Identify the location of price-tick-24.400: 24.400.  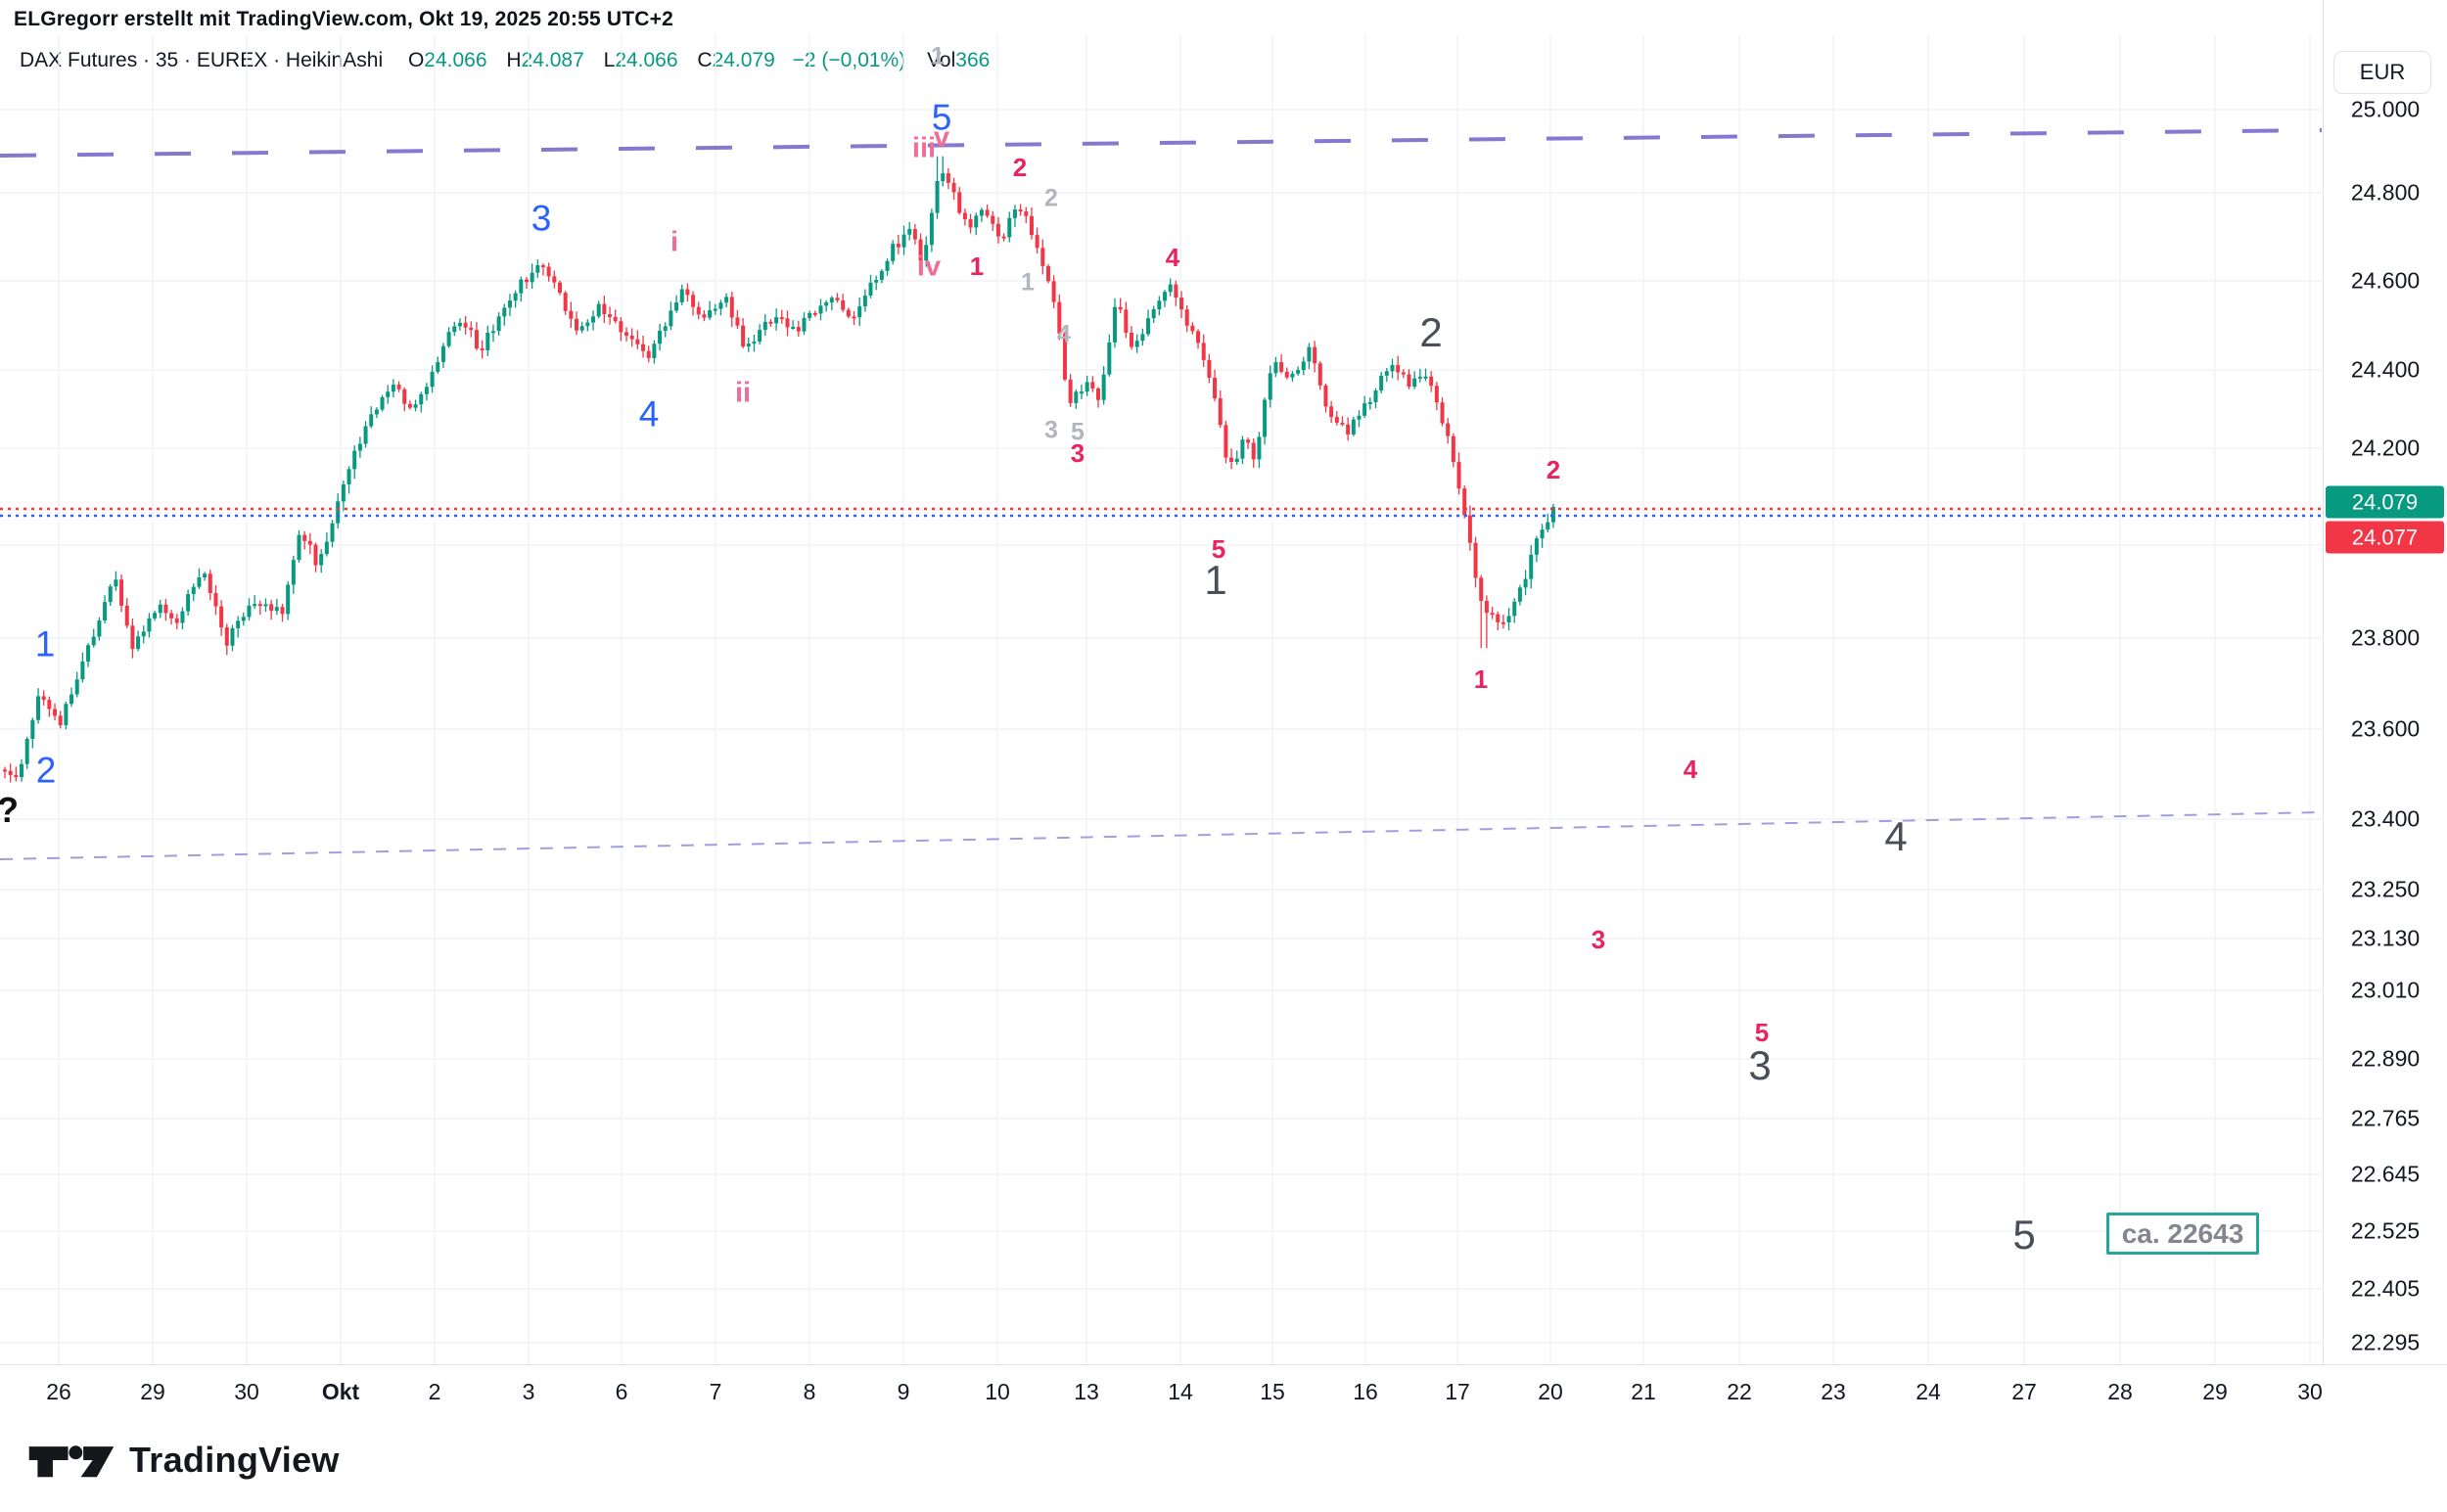
(2385, 369).